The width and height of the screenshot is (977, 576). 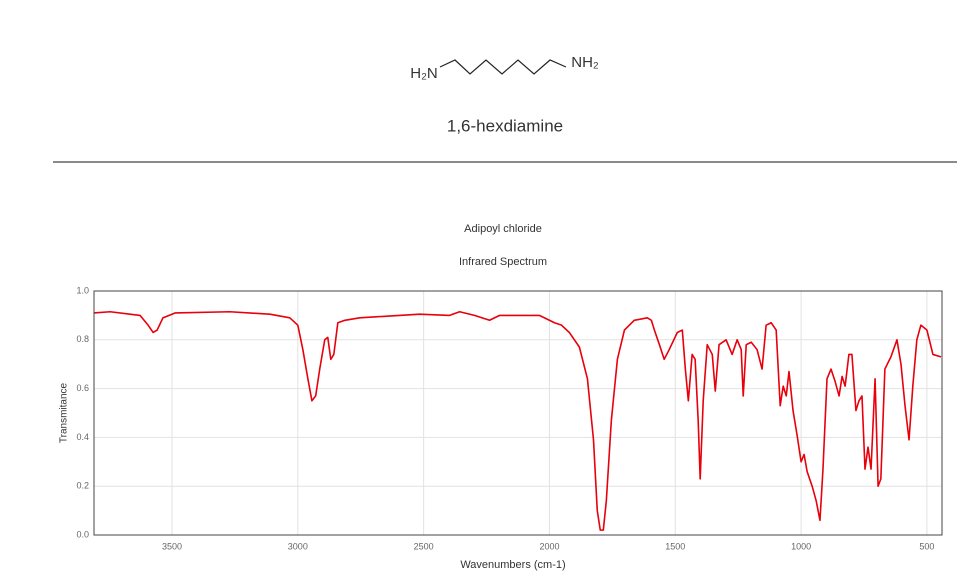 What do you see at coordinates (801, 546) in the screenshot?
I see `x-tick-label: 1000` at bounding box center [801, 546].